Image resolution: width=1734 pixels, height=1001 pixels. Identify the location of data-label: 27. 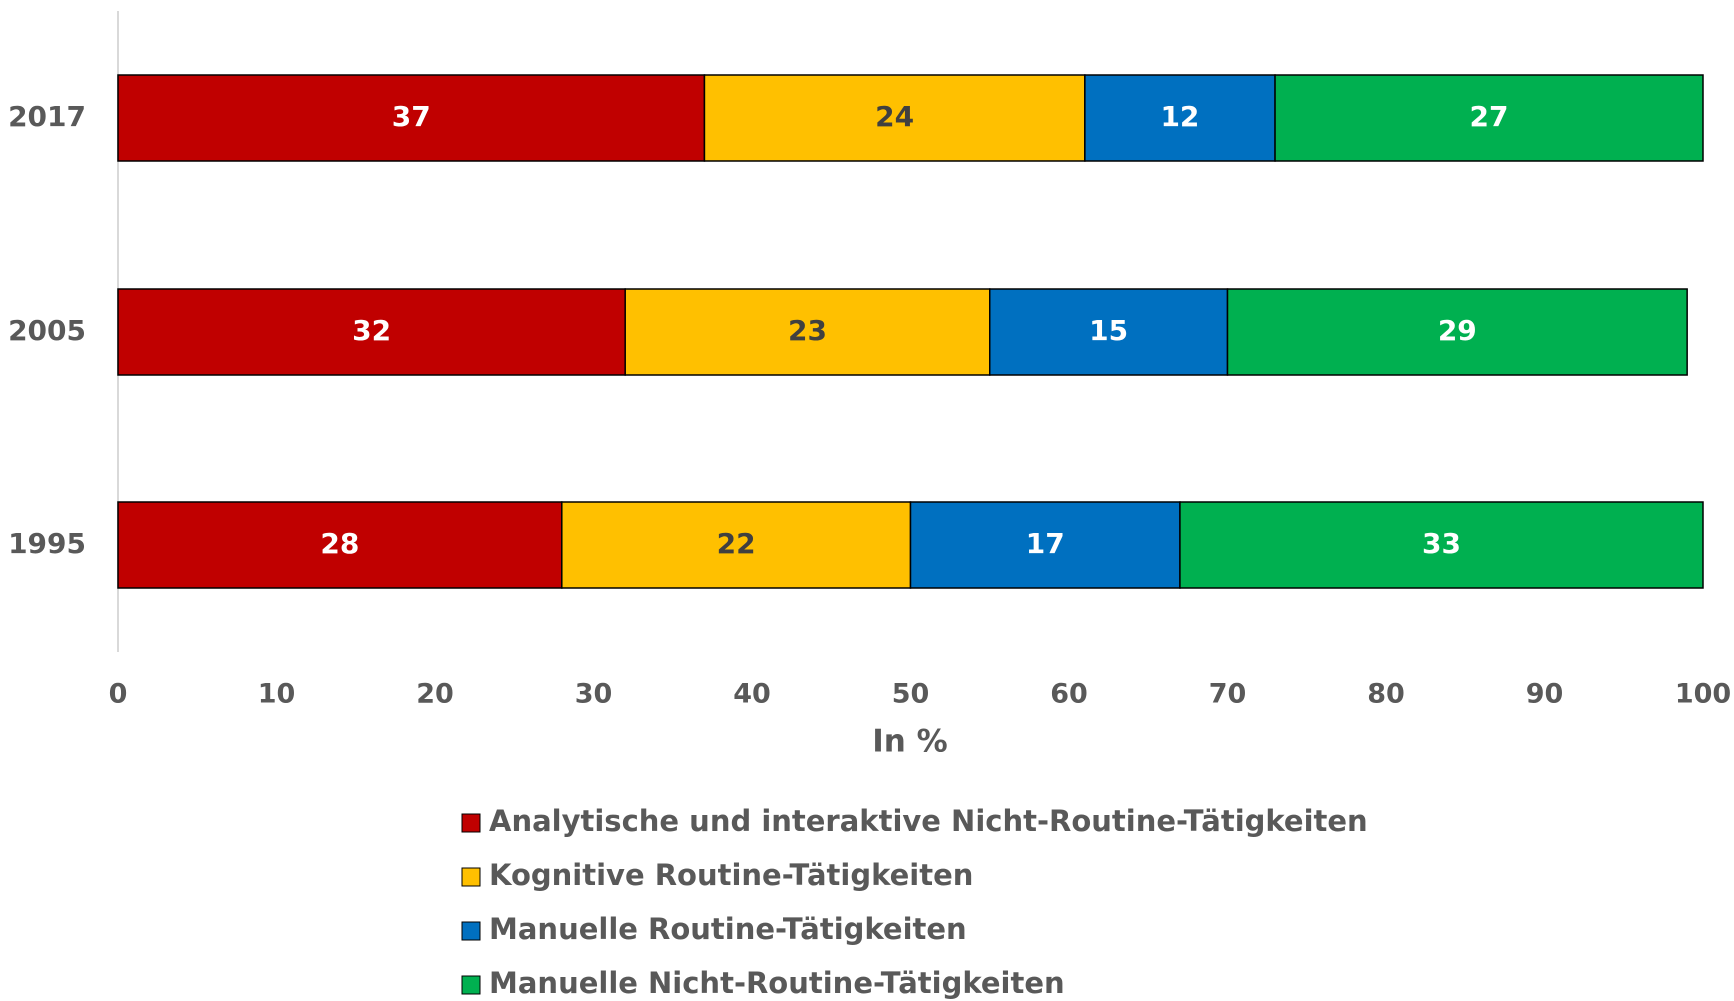
(1489, 116).